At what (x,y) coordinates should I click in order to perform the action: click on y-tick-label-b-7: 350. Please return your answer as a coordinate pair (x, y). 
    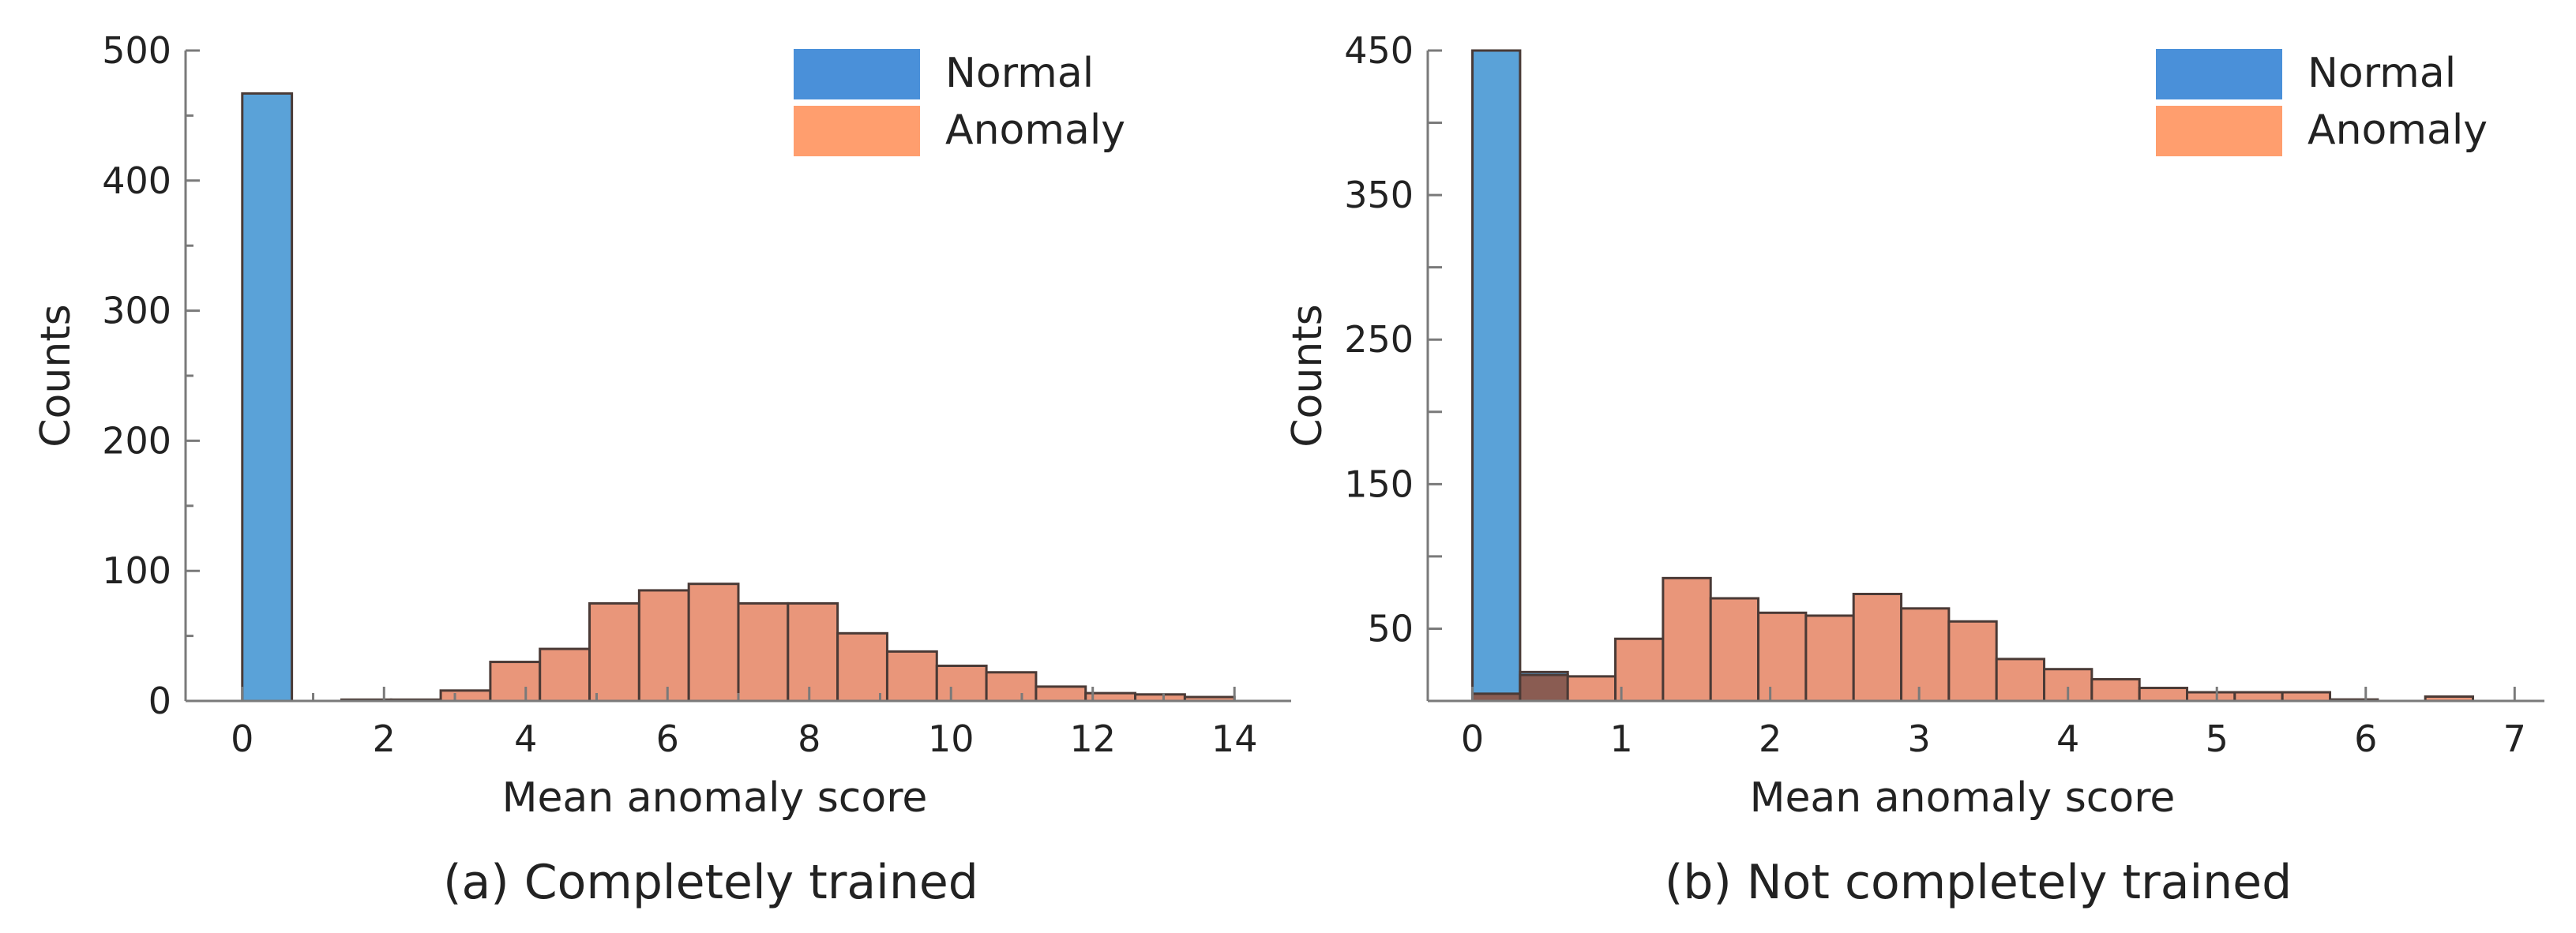
    Looking at the image, I should click on (1379, 195).